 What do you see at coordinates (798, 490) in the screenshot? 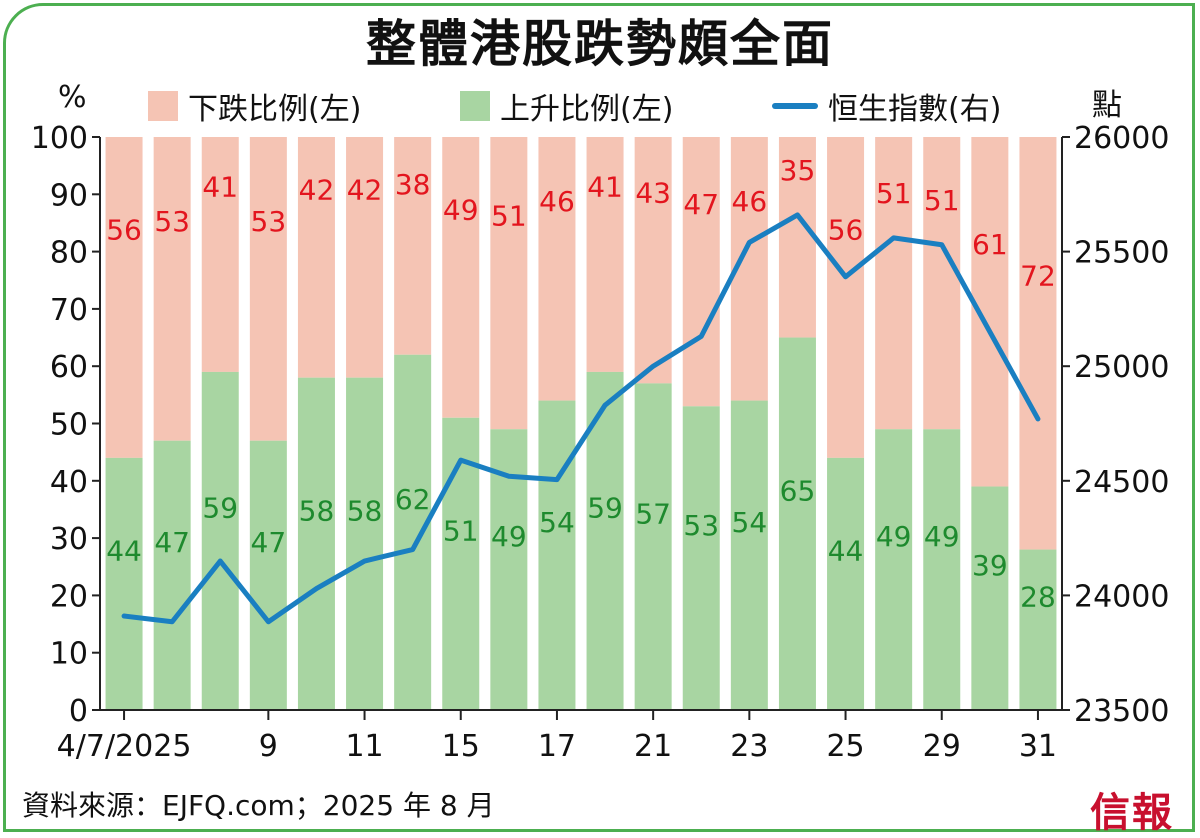
I see `up-value-label: 65` at bounding box center [798, 490].